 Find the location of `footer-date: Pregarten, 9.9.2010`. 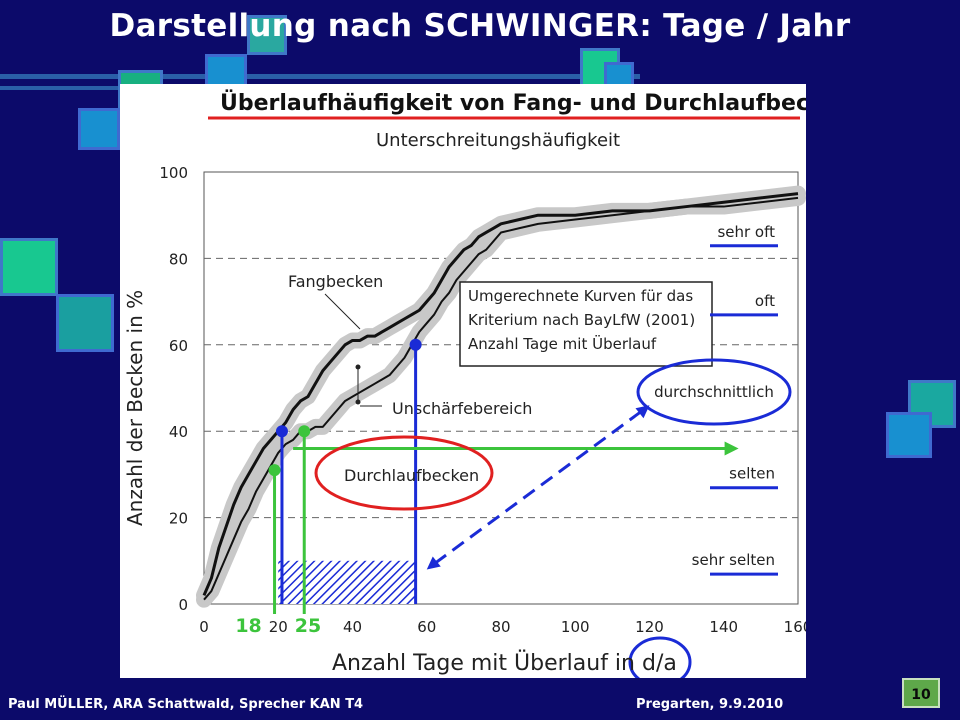

footer-date: Pregarten, 9.9.2010 is located at coordinates (710, 704).